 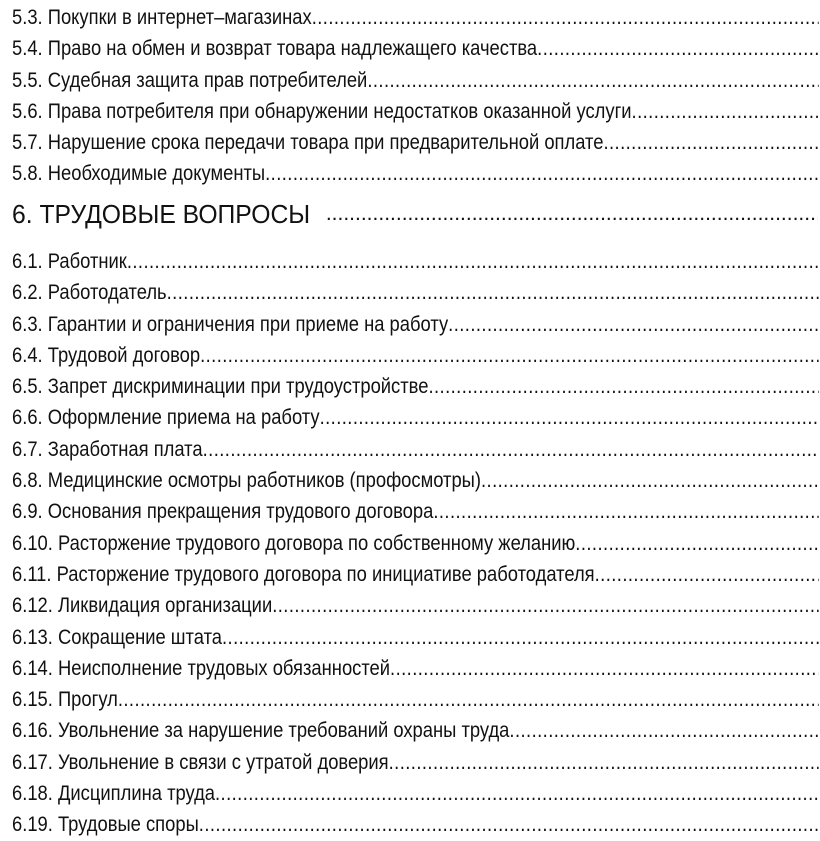 I want to click on toc-entry: 5.5. Судебная защита прав потребителей, so click(x=415, y=80).